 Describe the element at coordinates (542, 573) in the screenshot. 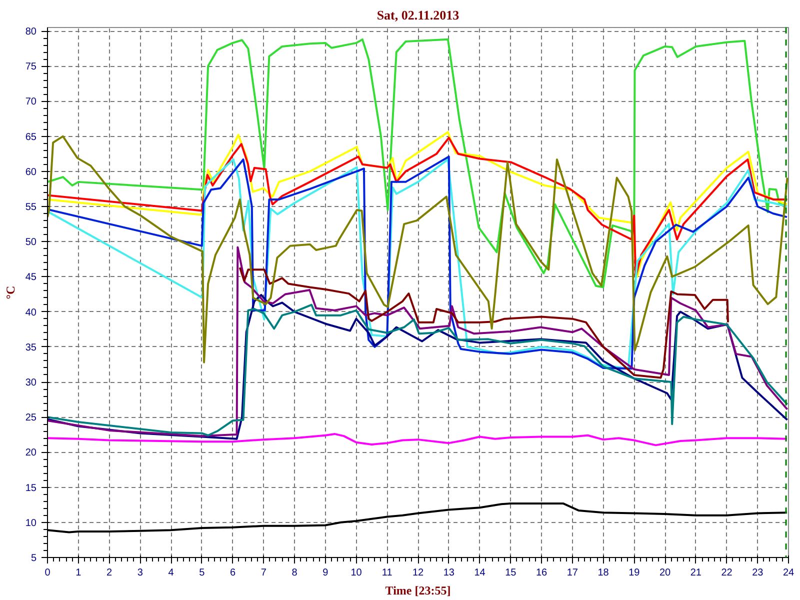

I see `x-tick-label: 16` at that location.